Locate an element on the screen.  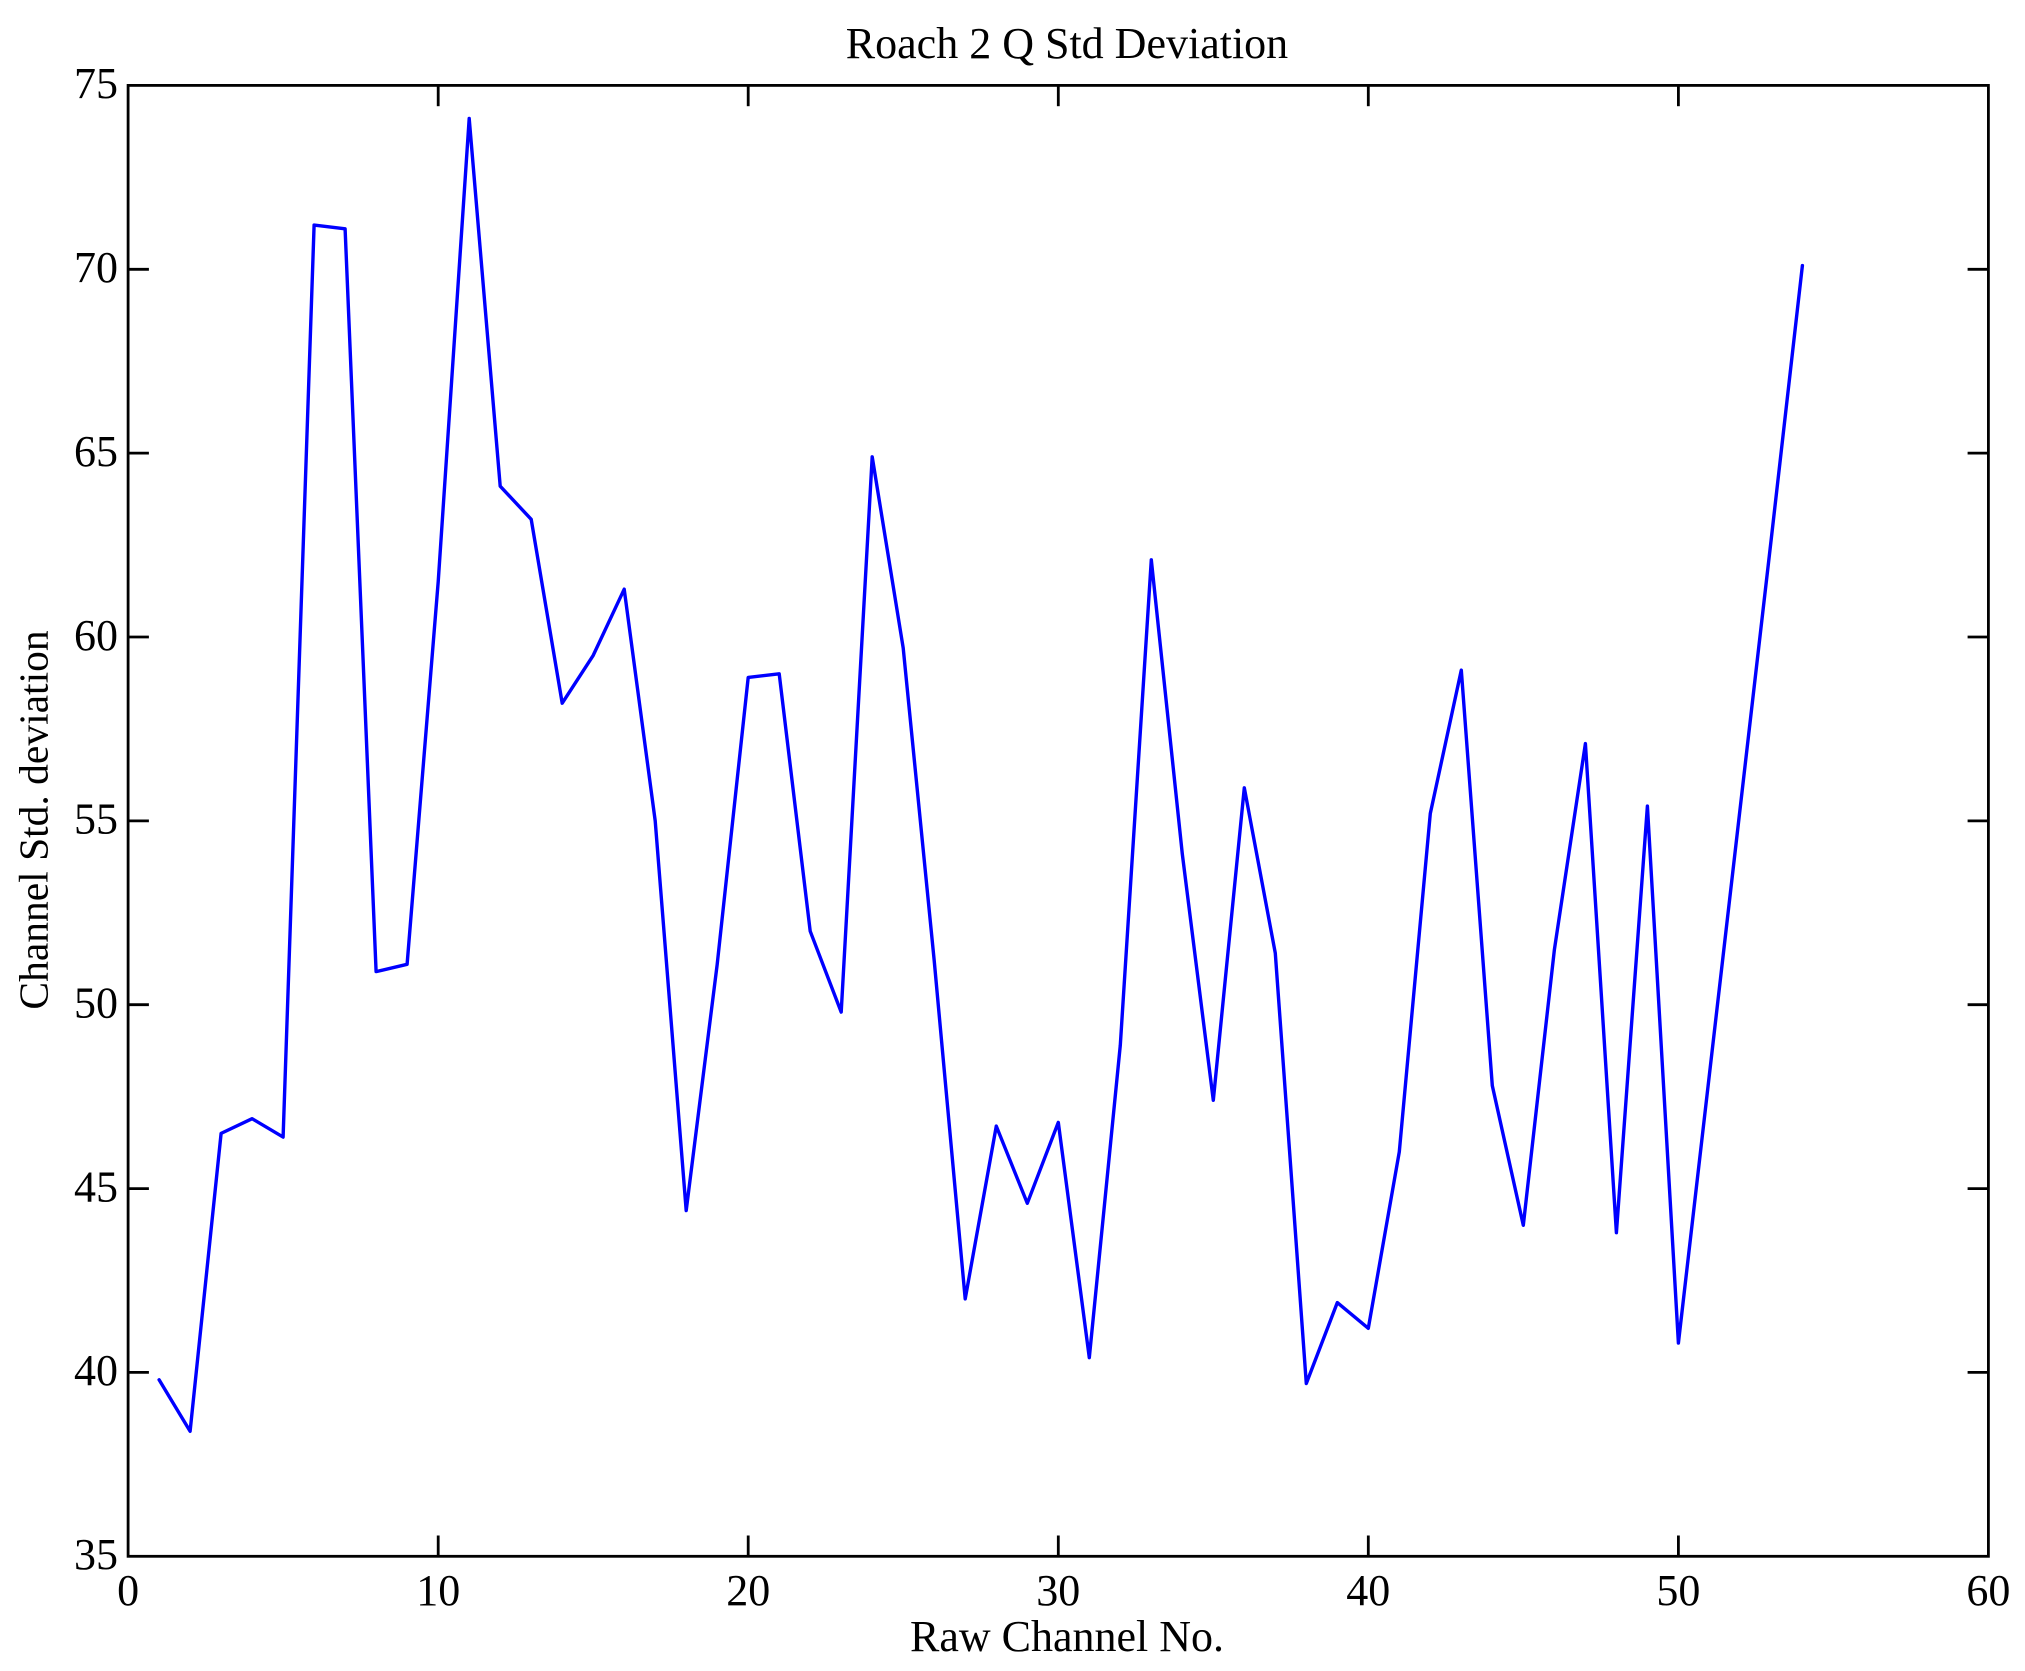
svg-text: 0 is located at coordinates (128, 1590).